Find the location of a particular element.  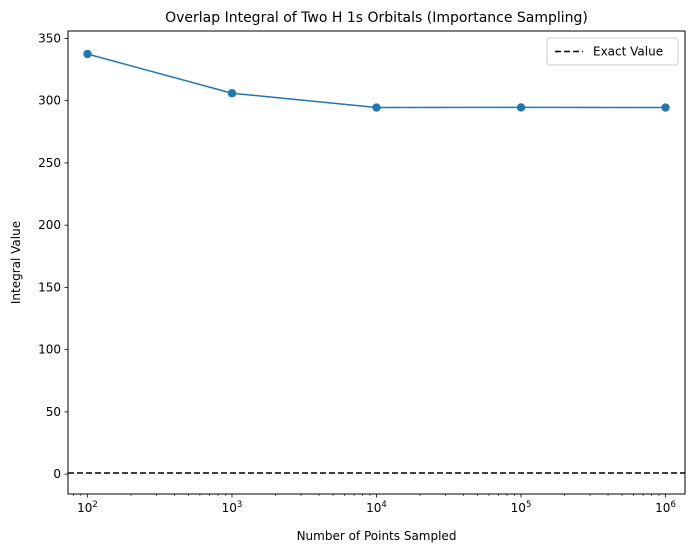

y-tick-label: 0 is located at coordinates (57, 474).